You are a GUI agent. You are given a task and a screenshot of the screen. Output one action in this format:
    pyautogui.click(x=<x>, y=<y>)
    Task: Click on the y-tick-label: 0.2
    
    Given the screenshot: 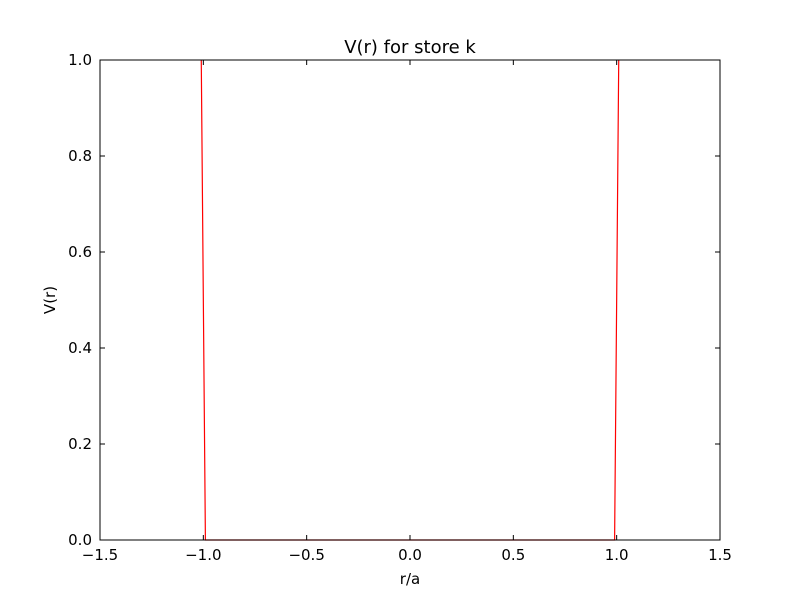 What is the action you would take?
    pyautogui.click(x=80, y=444)
    